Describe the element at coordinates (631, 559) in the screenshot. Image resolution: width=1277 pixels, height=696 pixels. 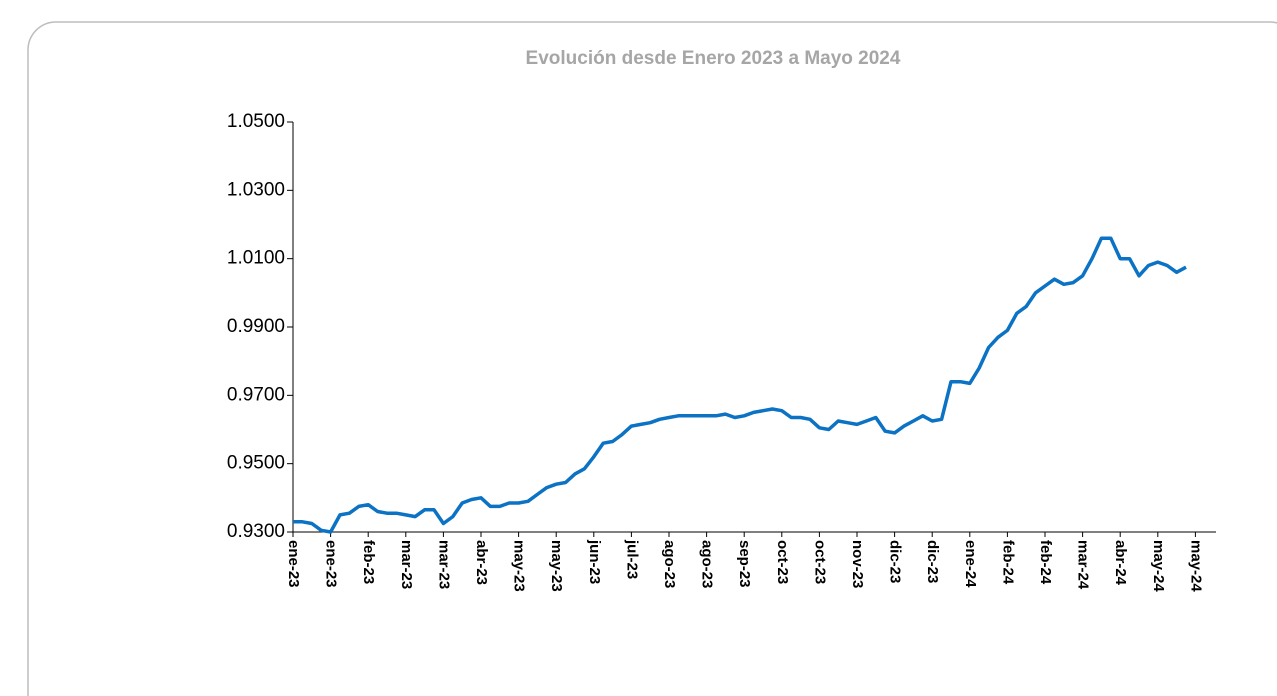
I see `x-tick-label: jul-23` at that location.